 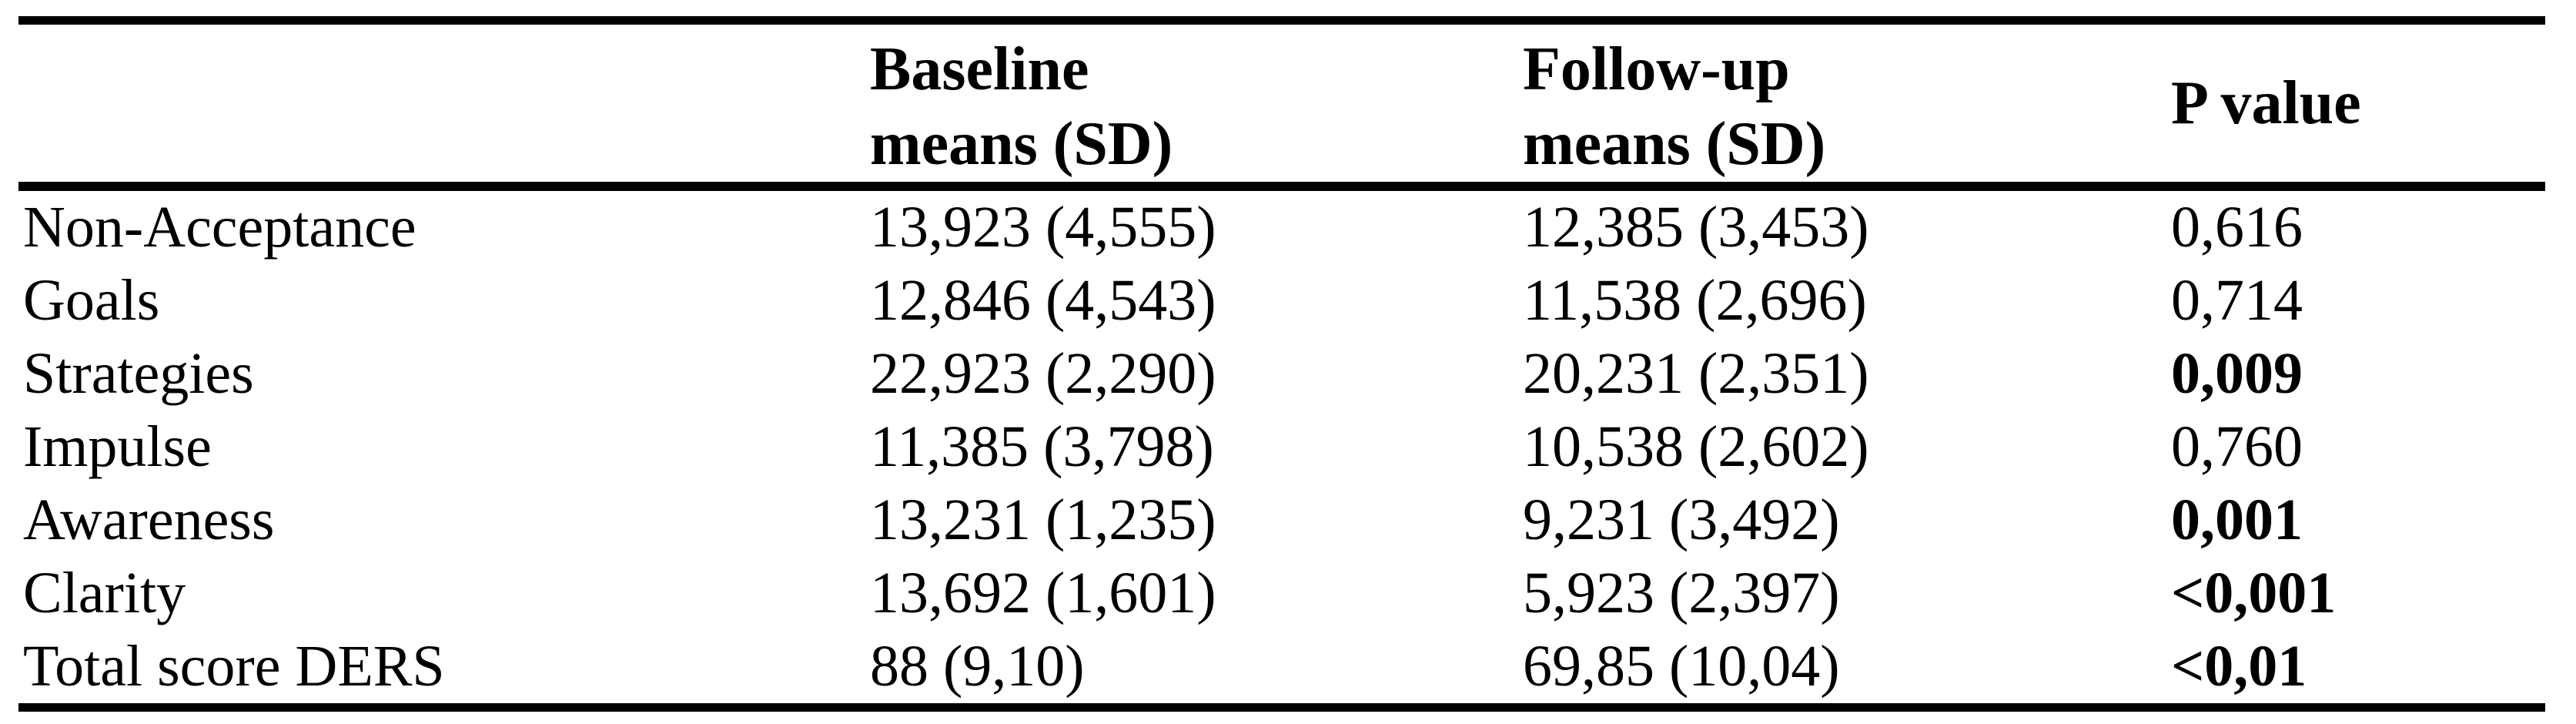 What do you see at coordinates (1282, 186) in the screenshot?
I see `table-header-separator-rule` at bounding box center [1282, 186].